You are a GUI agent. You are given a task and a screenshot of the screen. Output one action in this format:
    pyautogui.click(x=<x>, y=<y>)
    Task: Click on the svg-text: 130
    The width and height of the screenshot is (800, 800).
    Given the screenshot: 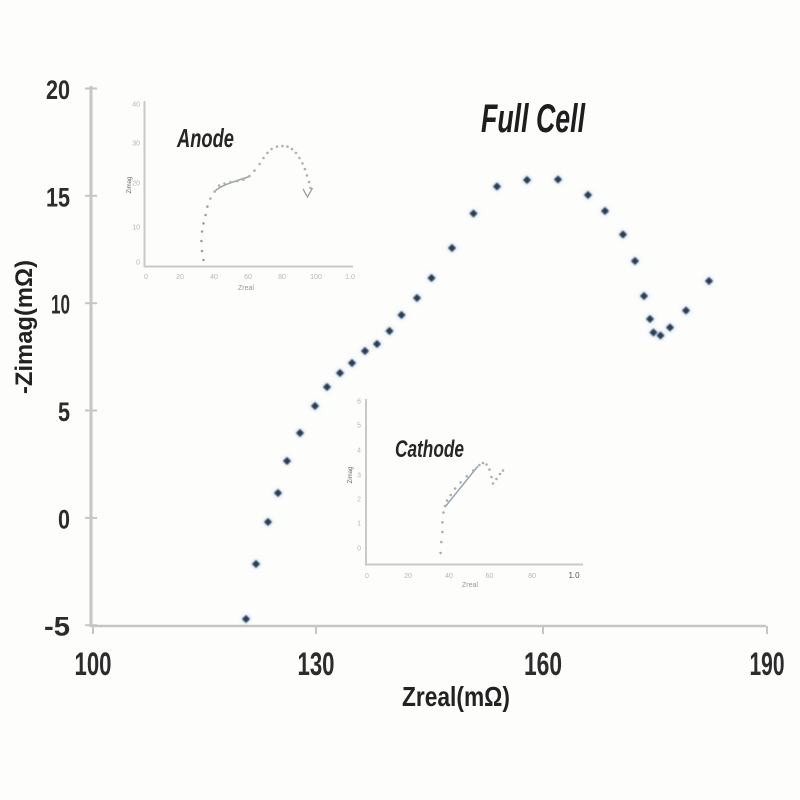 What is the action you would take?
    pyautogui.click(x=316, y=664)
    